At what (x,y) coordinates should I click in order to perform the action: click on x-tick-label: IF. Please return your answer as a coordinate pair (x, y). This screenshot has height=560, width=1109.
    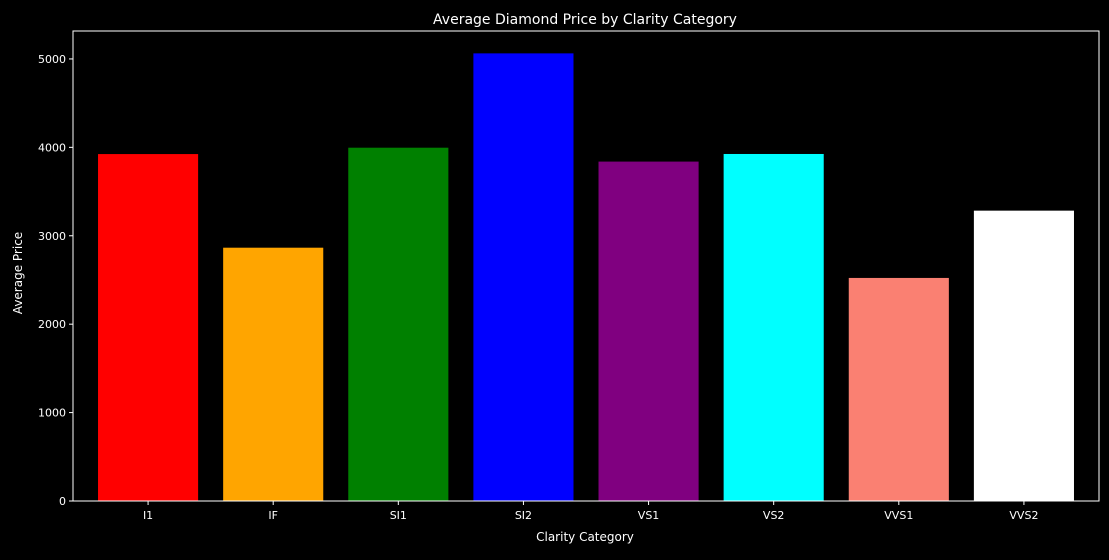
    Looking at the image, I should click on (273, 515).